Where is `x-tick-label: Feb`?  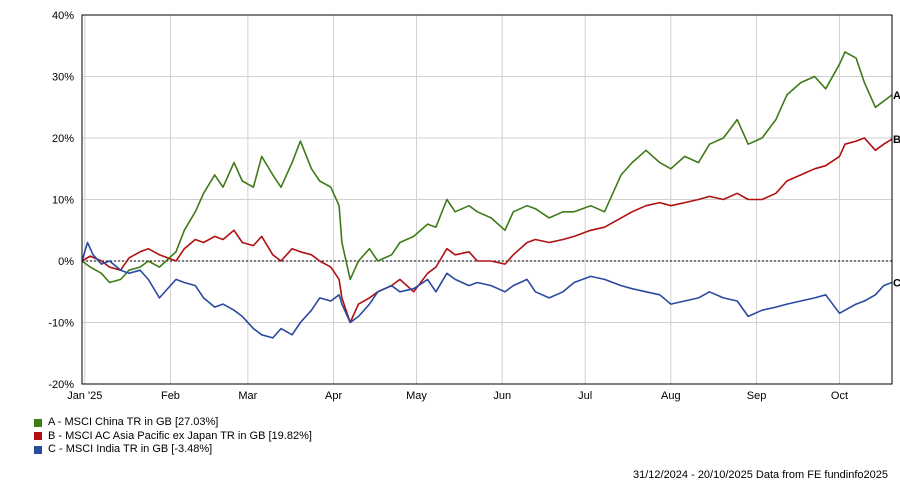
x-tick-label: Feb is located at coordinates (170, 396).